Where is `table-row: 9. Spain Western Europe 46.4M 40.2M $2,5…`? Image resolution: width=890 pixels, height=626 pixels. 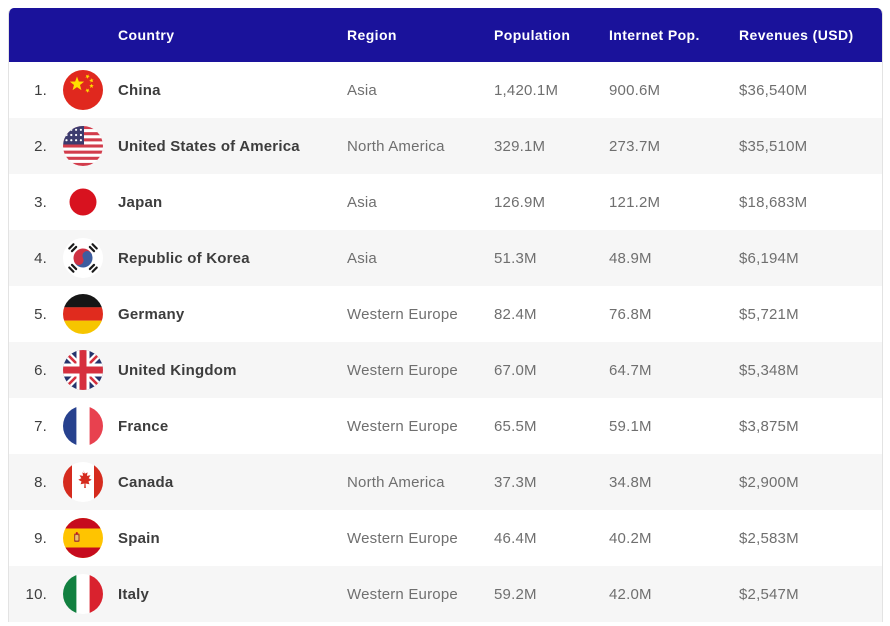 table-row: 9. Spain Western Europe 46.4M 40.2M $2,5… is located at coordinates (445, 538).